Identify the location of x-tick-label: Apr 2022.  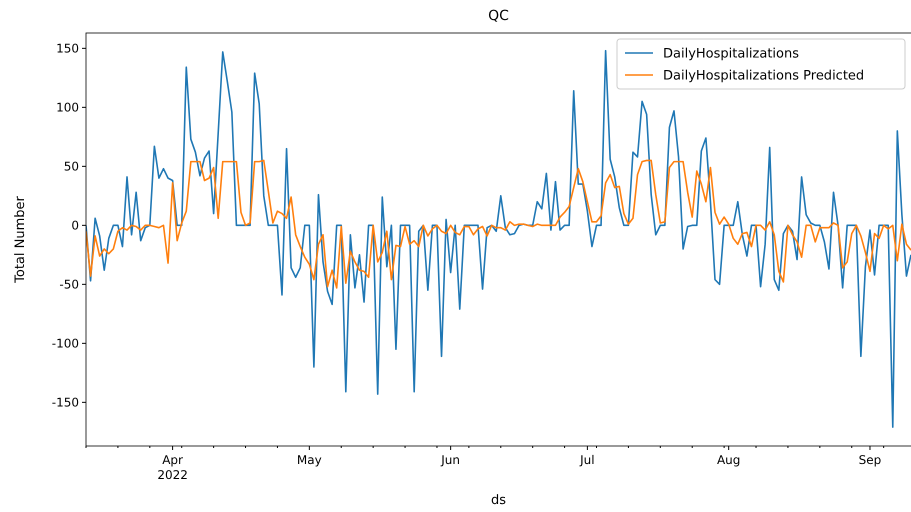
(172, 467).